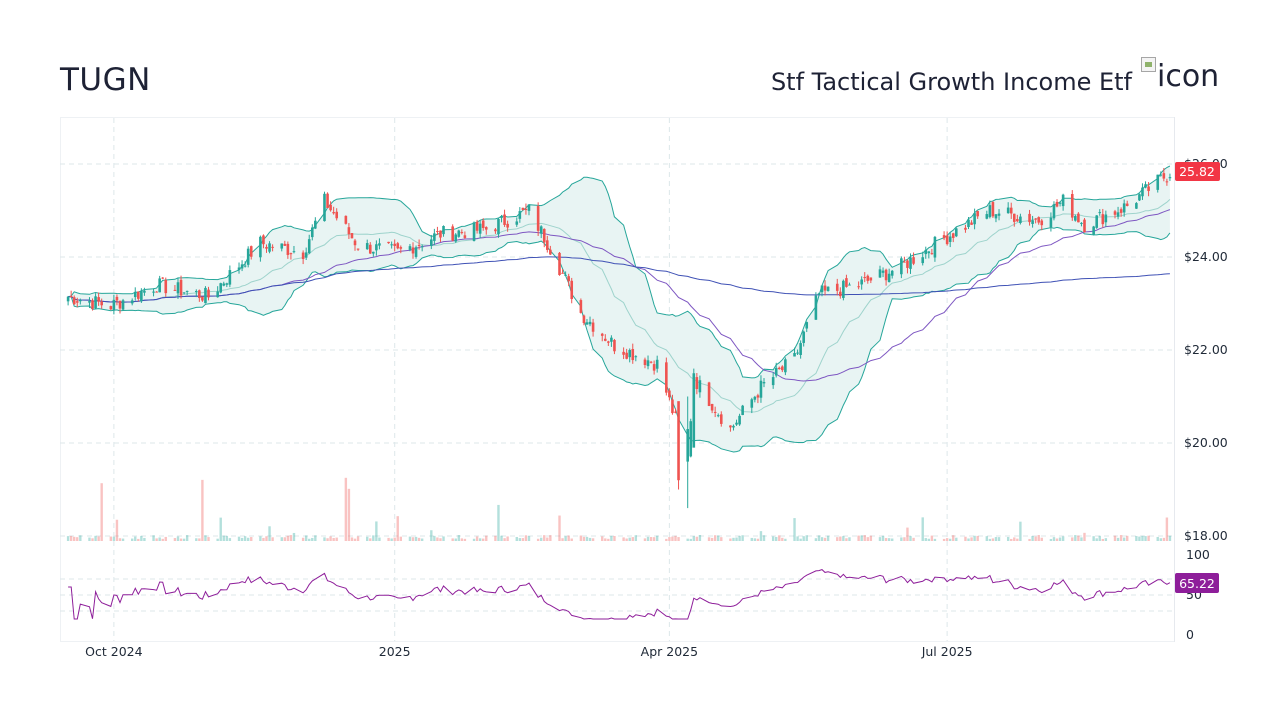  I want to click on time-axis: Oct 2024 2025 Apr 2025 Jul 2025, so click(528, 651).